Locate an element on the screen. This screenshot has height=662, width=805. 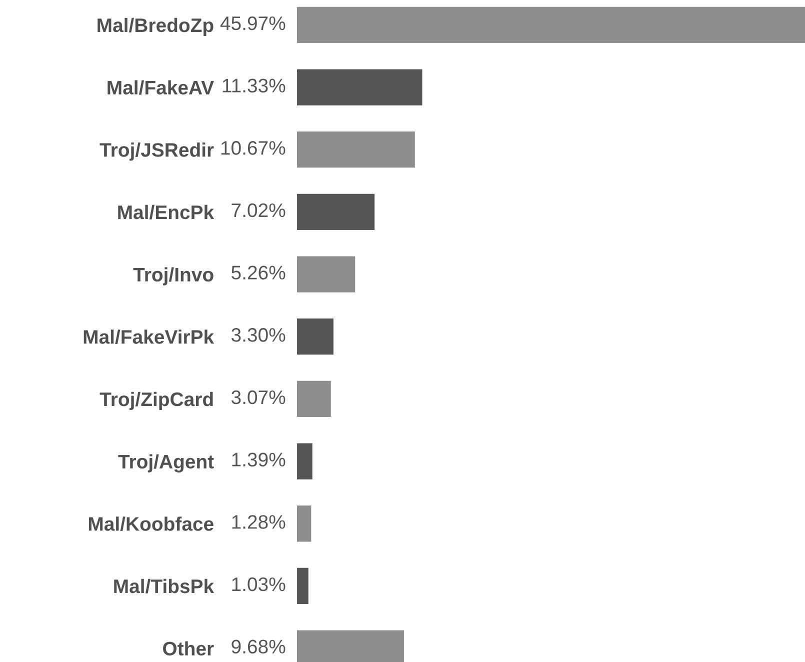
data-label: 1.39% is located at coordinates (259, 459).